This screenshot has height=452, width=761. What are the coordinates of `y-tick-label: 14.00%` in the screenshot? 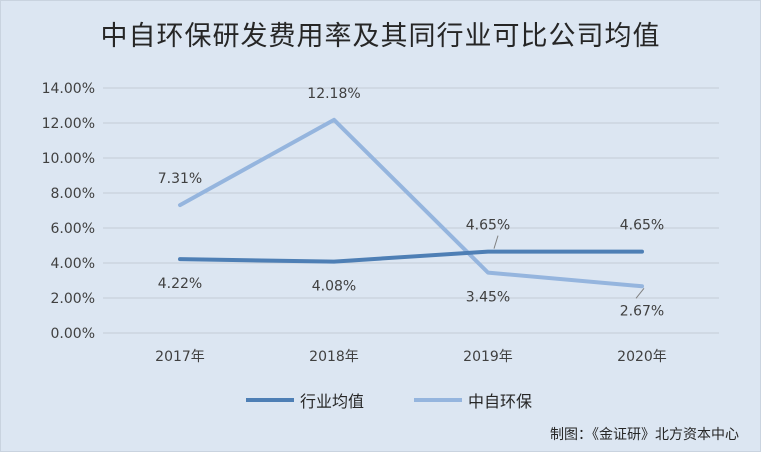 It's located at (68, 89).